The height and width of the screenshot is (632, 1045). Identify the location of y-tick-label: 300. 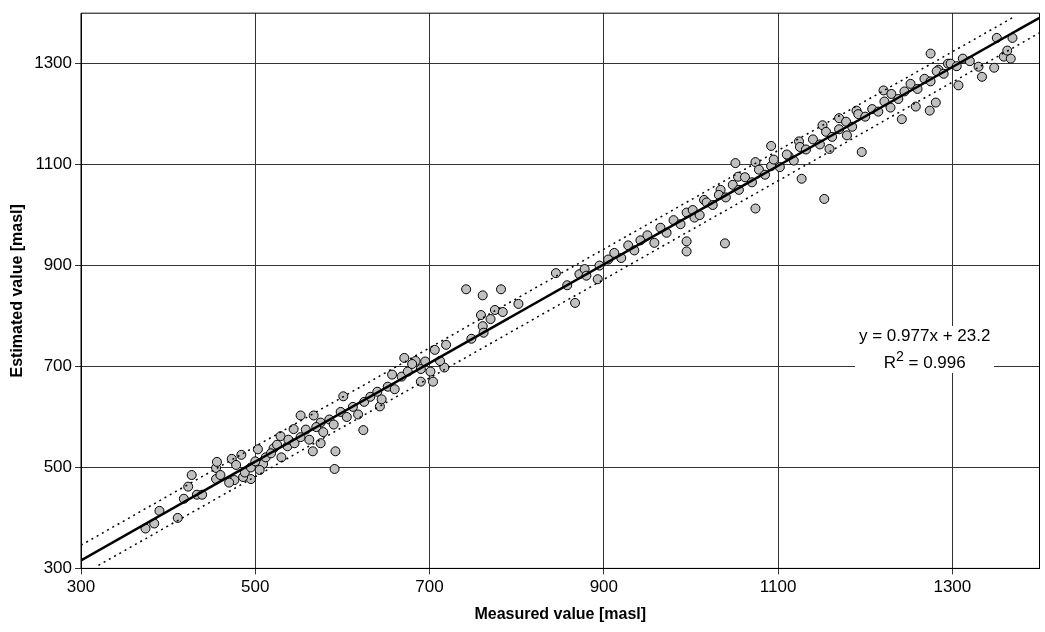
(58, 568).